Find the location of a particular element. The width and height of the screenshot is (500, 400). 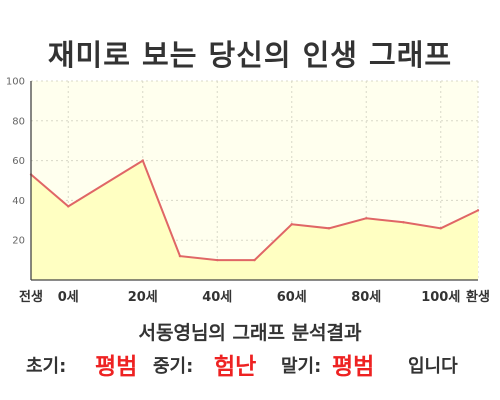

y-tick-label: 20 is located at coordinates (18, 241).